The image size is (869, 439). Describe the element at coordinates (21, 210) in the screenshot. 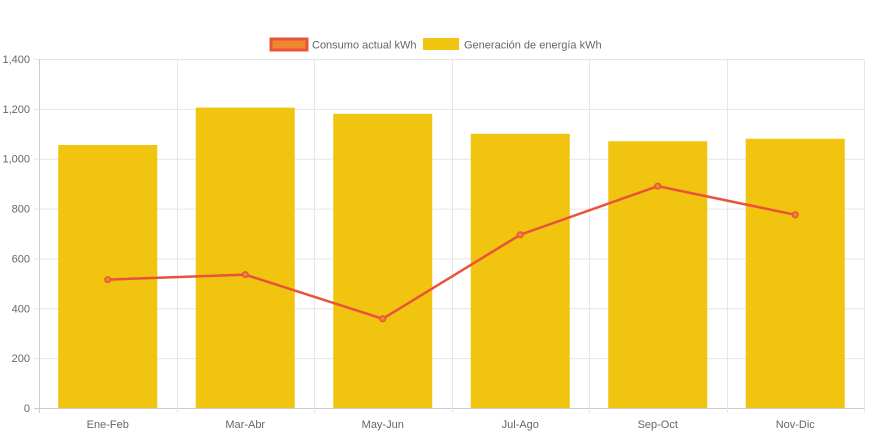

I see `y-tick-label: 800` at that location.